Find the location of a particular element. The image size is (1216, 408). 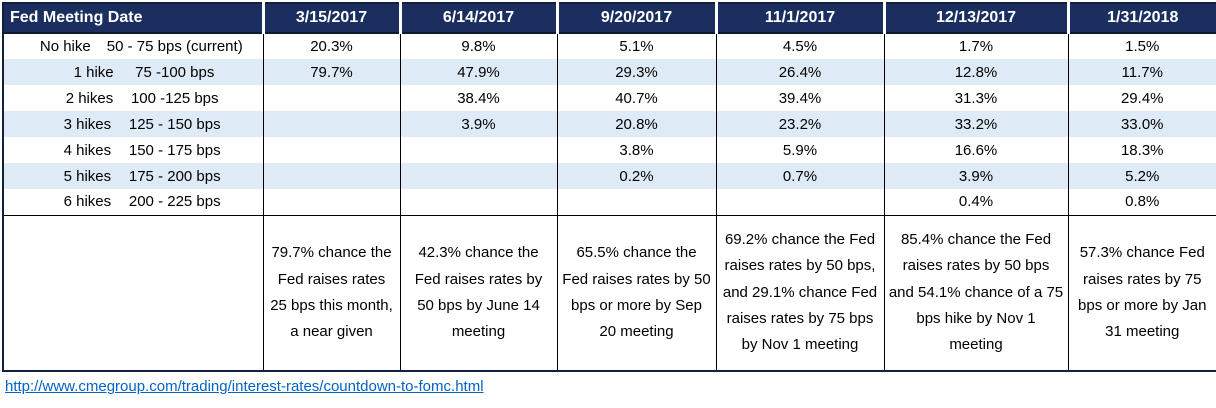

row-label: 3 hikes 125 - 150 bps is located at coordinates (133, 124).